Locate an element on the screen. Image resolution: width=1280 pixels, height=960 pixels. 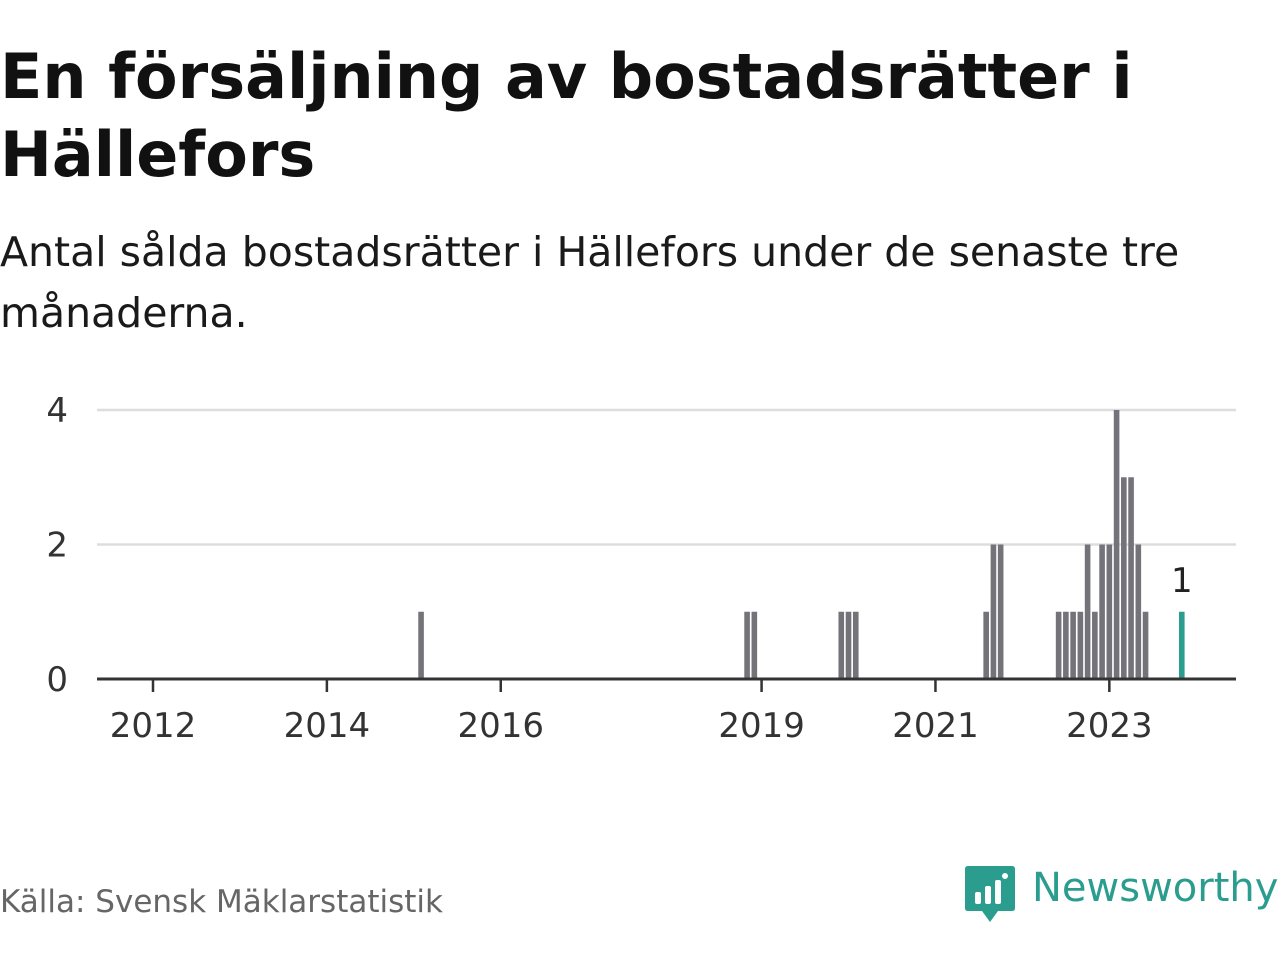
x-tick-label: 2023 is located at coordinates (1109, 723).